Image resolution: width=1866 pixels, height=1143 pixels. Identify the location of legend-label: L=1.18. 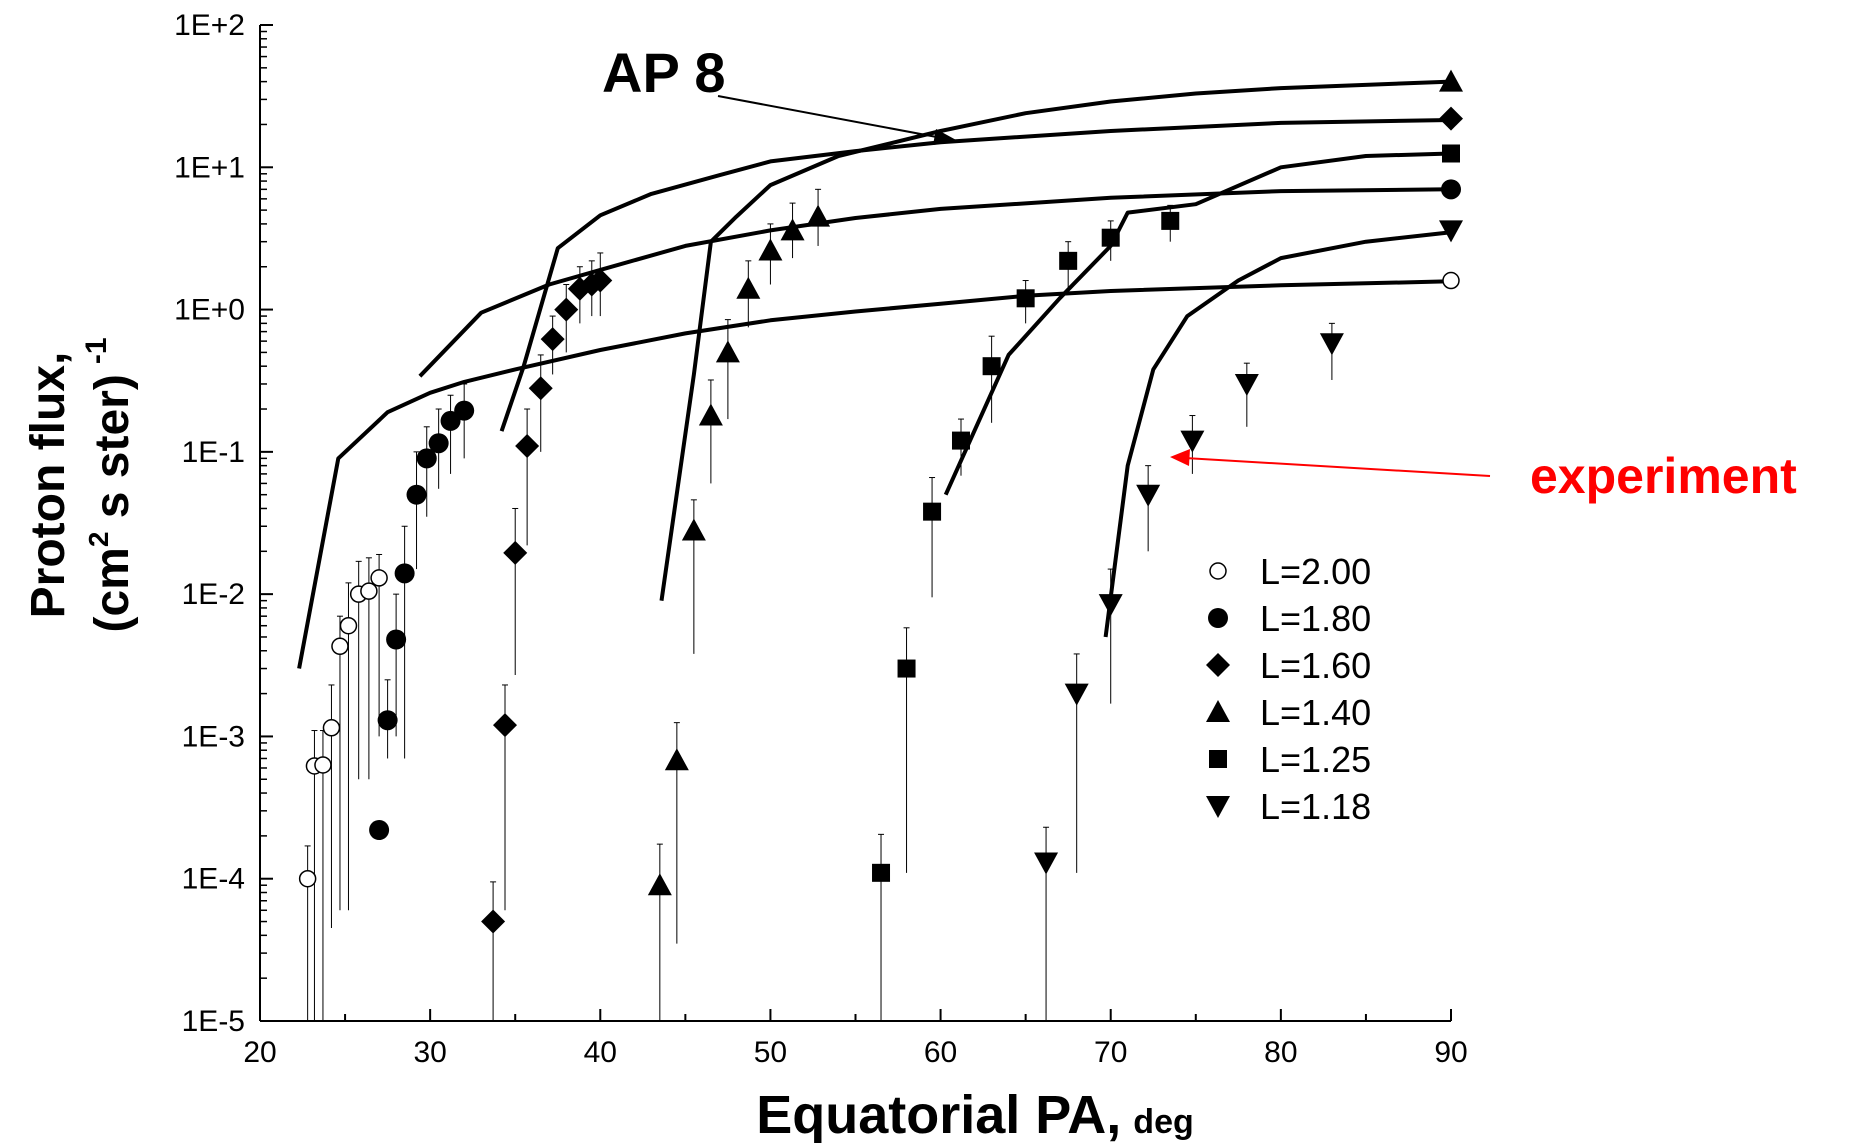
(1315, 806).